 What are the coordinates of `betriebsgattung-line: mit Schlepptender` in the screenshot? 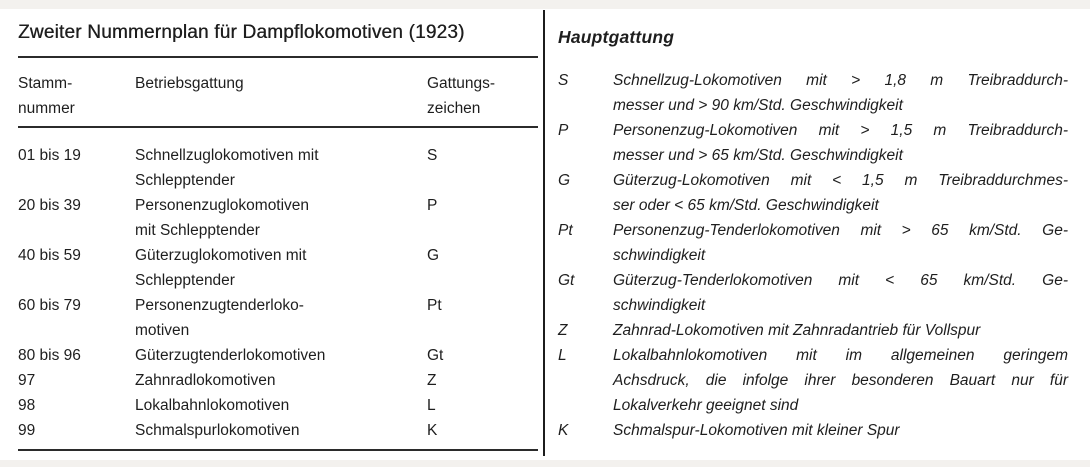 It's located at (197, 230).